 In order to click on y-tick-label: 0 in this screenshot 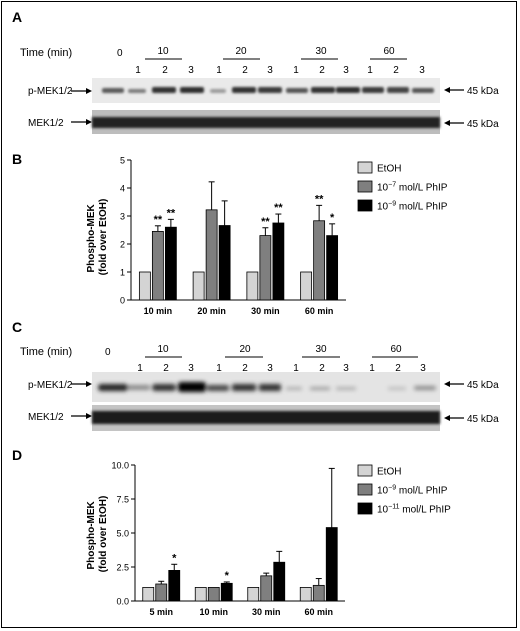, I will do `click(122, 301)`.